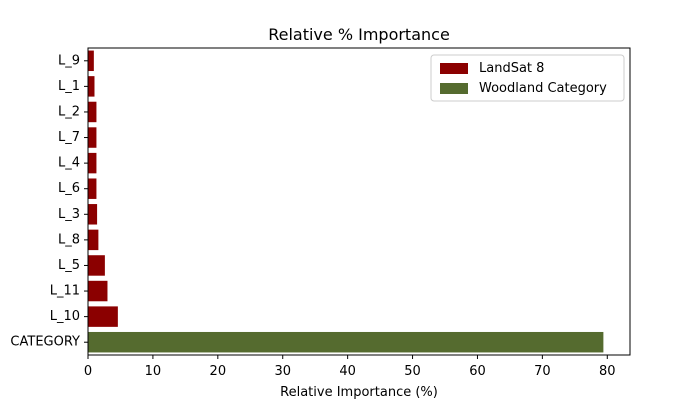 The image size is (700, 400). Describe the element at coordinates (69, 60) in the screenshot. I see `y-tick-label: L_9` at that location.